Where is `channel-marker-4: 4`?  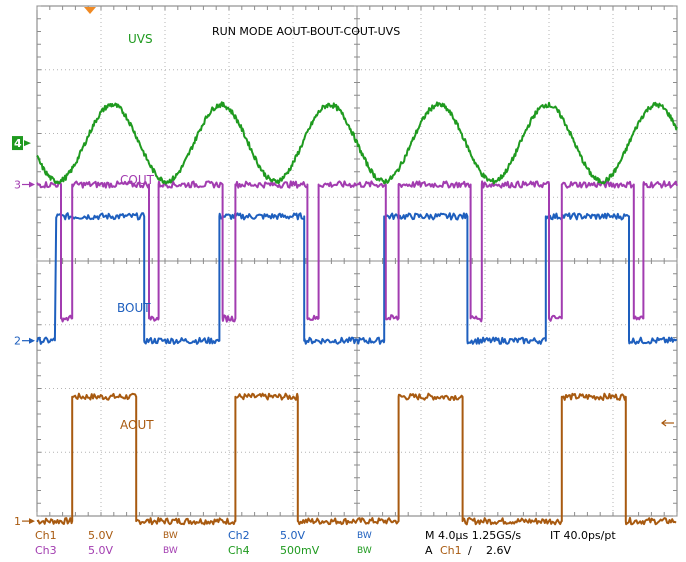 channel-marker-4: 4 is located at coordinates (21, 143).